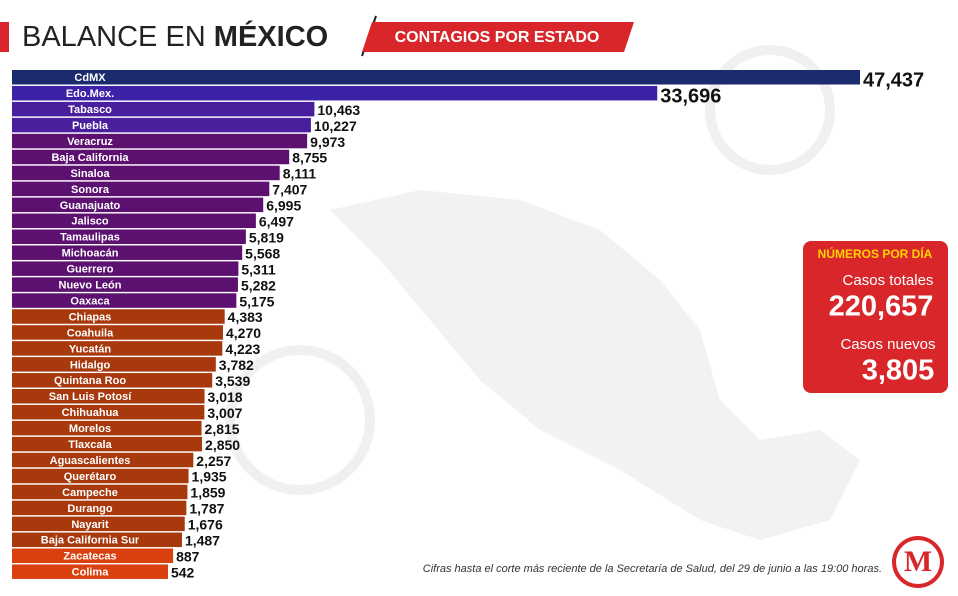  I want to click on category-label: Sinaloa, so click(90, 174).